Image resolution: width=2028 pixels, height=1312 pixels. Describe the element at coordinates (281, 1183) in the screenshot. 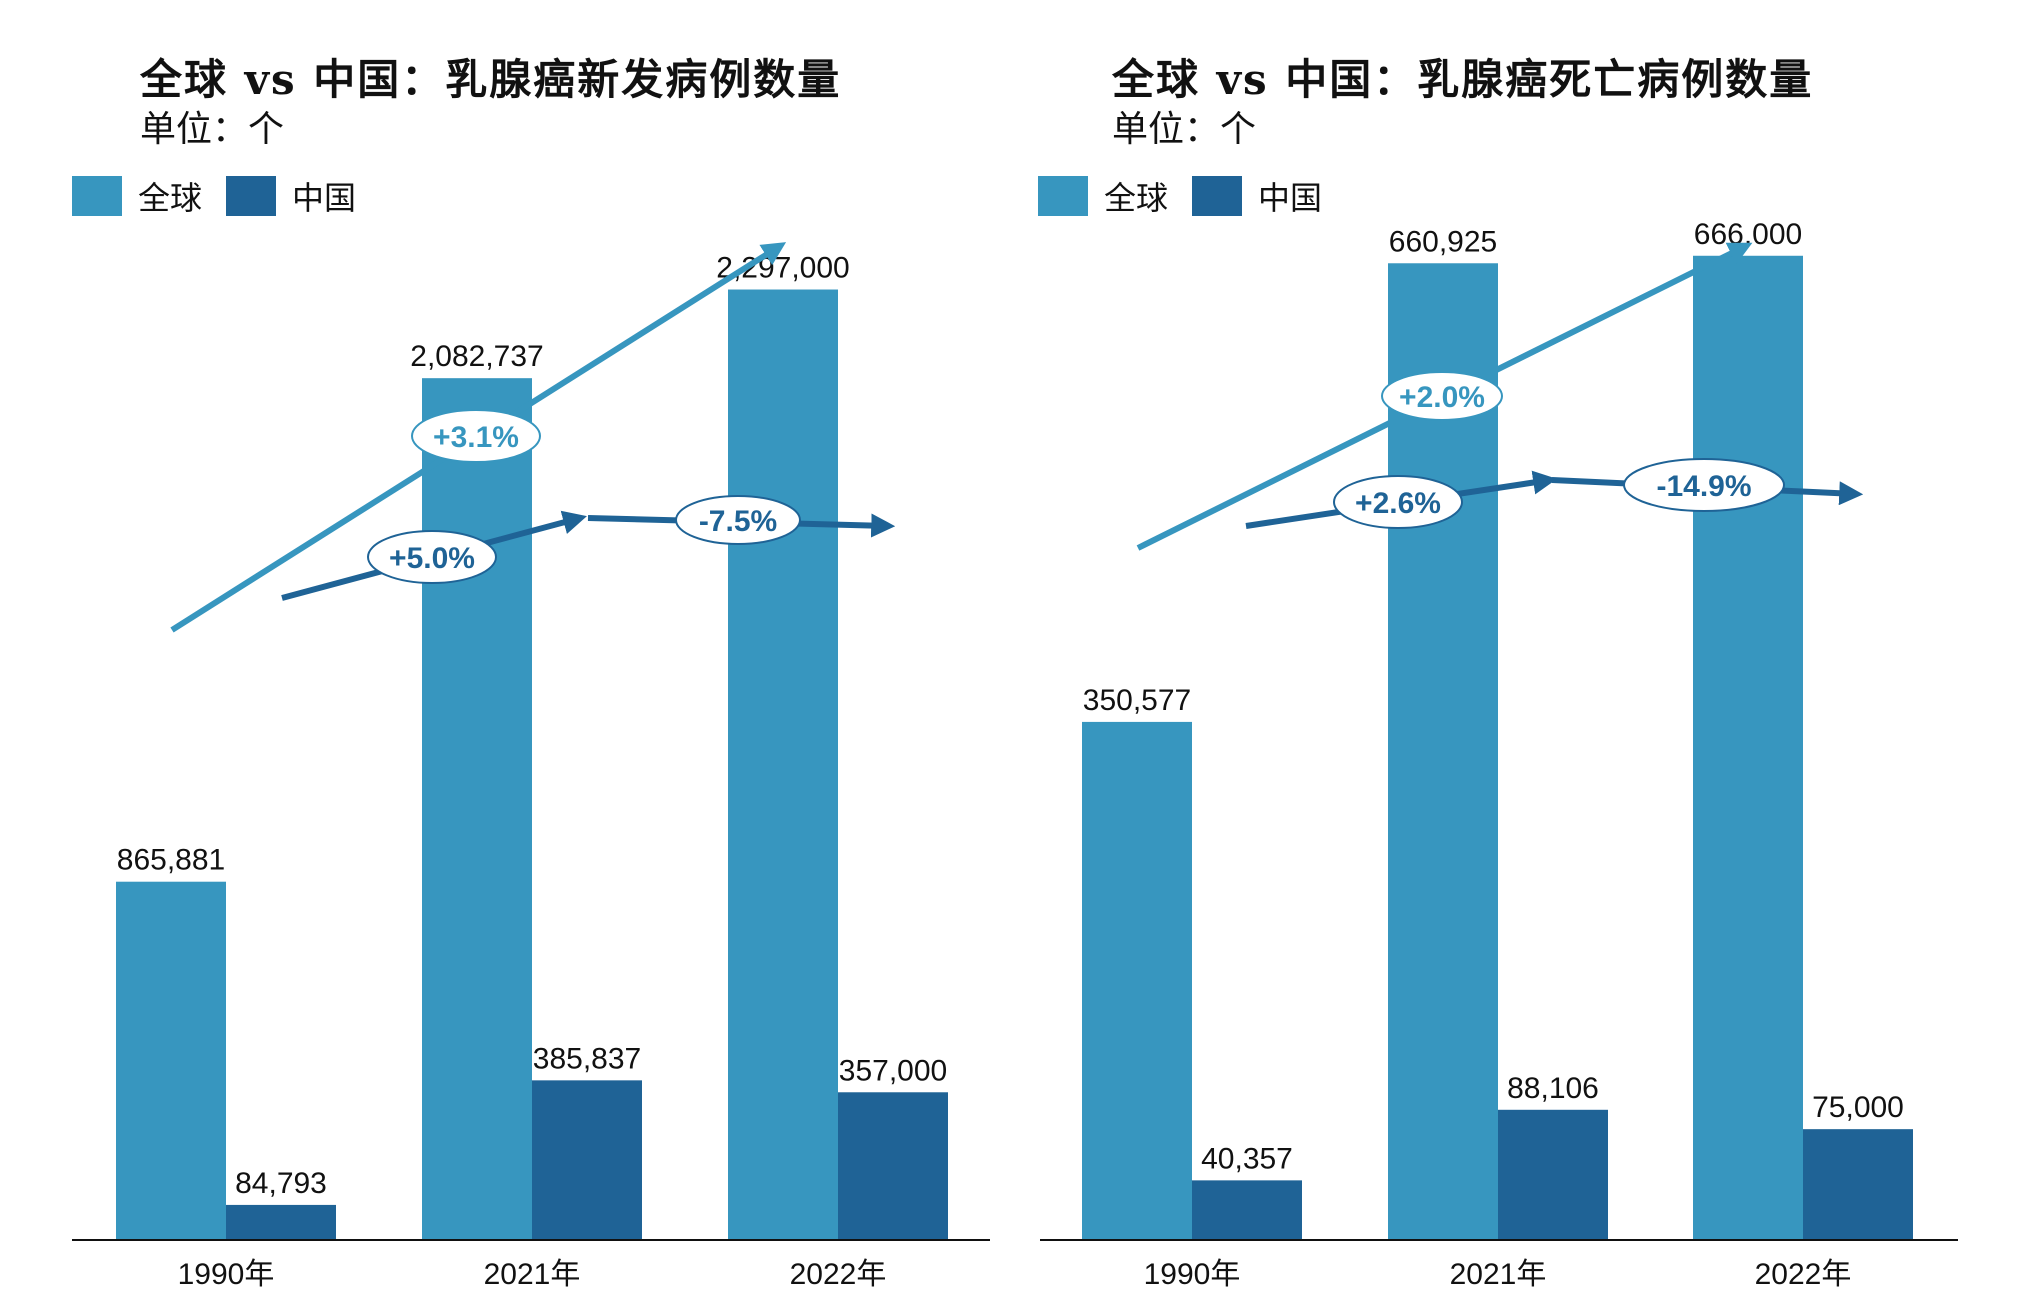

I see `data-label-china-0: 84,793` at that location.